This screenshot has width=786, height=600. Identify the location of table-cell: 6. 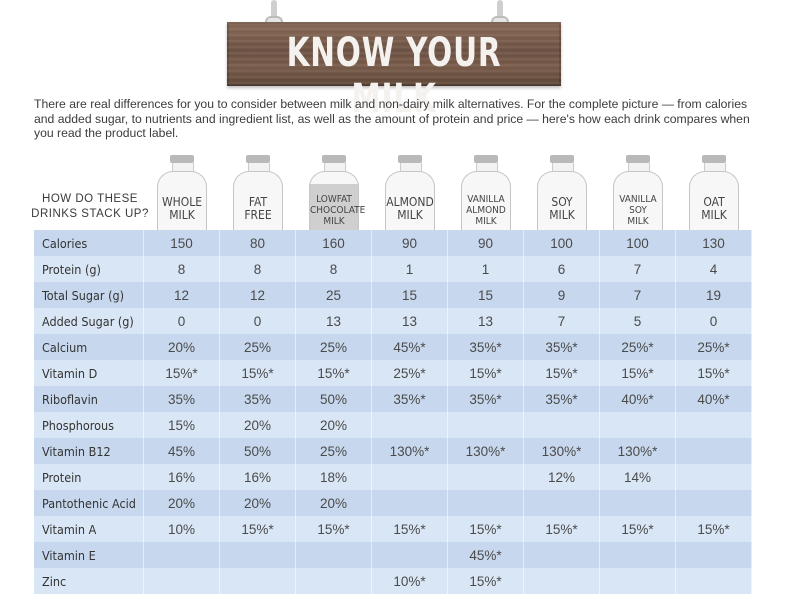
(562, 269).